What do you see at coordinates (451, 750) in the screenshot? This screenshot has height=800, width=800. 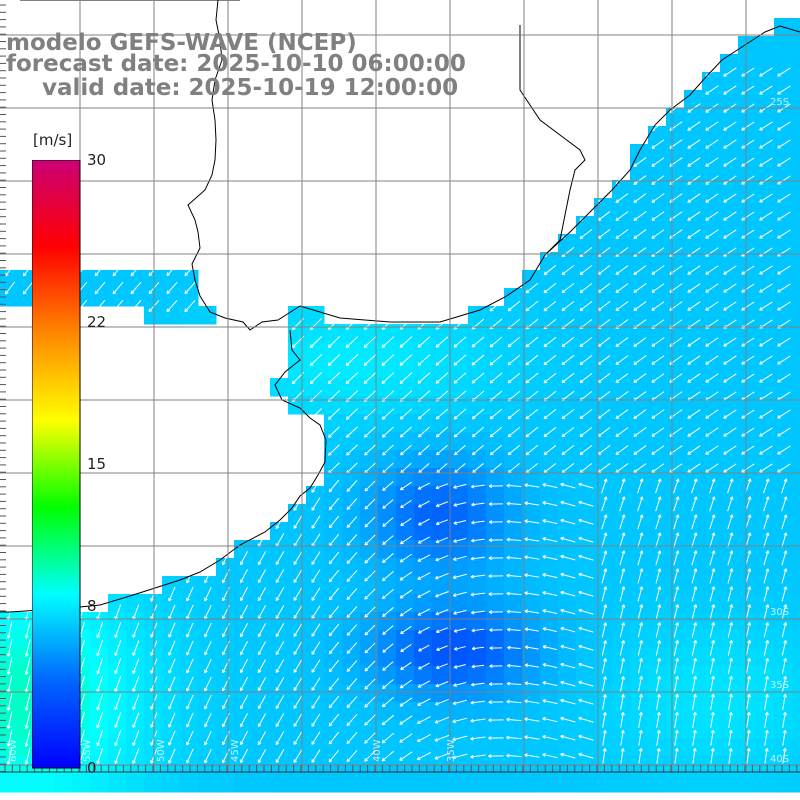 I see `longitude-label: 35W` at bounding box center [451, 750].